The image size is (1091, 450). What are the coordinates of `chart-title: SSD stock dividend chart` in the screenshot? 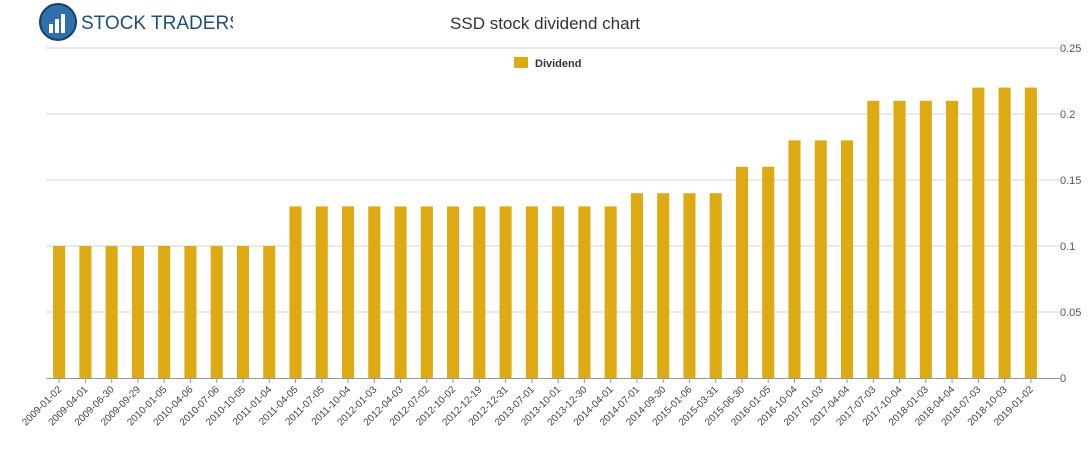 It's located at (545, 23).